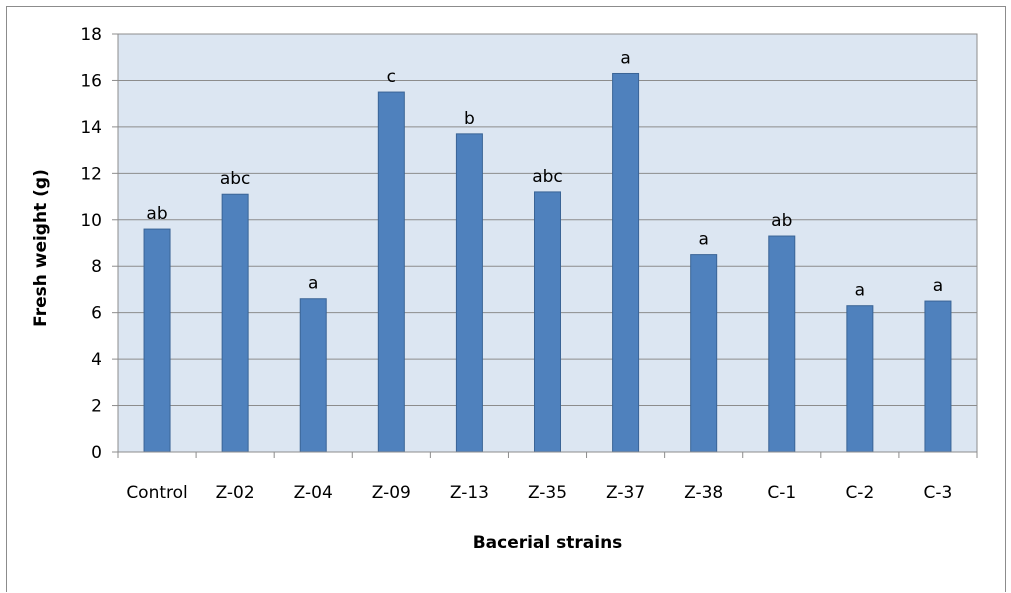 The image size is (1011, 593). What do you see at coordinates (547, 493) in the screenshot?
I see `x-tick-label: Z-35` at bounding box center [547, 493].